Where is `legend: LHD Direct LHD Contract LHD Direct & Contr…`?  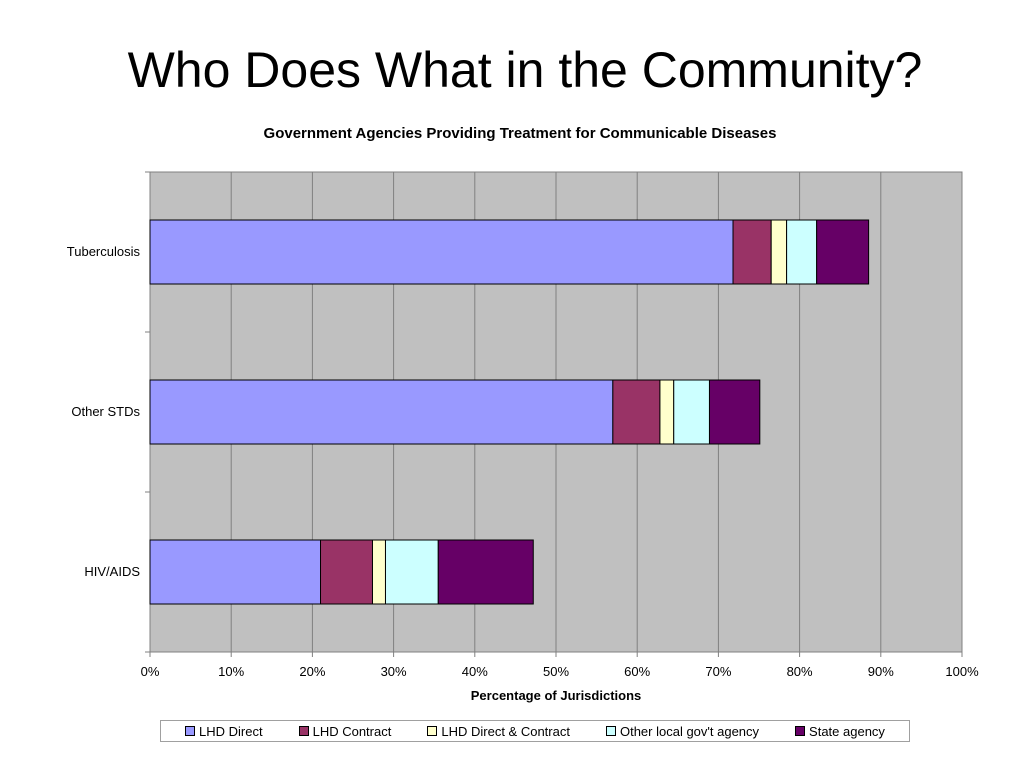 legend: LHD Direct LHD Contract LHD Direct & Contr… is located at coordinates (535, 731).